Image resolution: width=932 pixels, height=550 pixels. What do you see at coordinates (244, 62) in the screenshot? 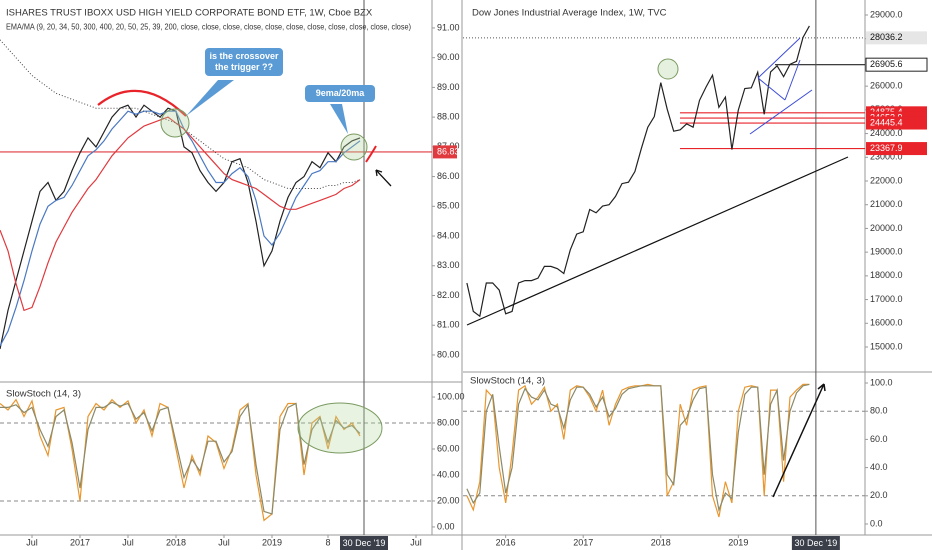
I see `callout: is the crossover the trigger ??` at bounding box center [244, 62].